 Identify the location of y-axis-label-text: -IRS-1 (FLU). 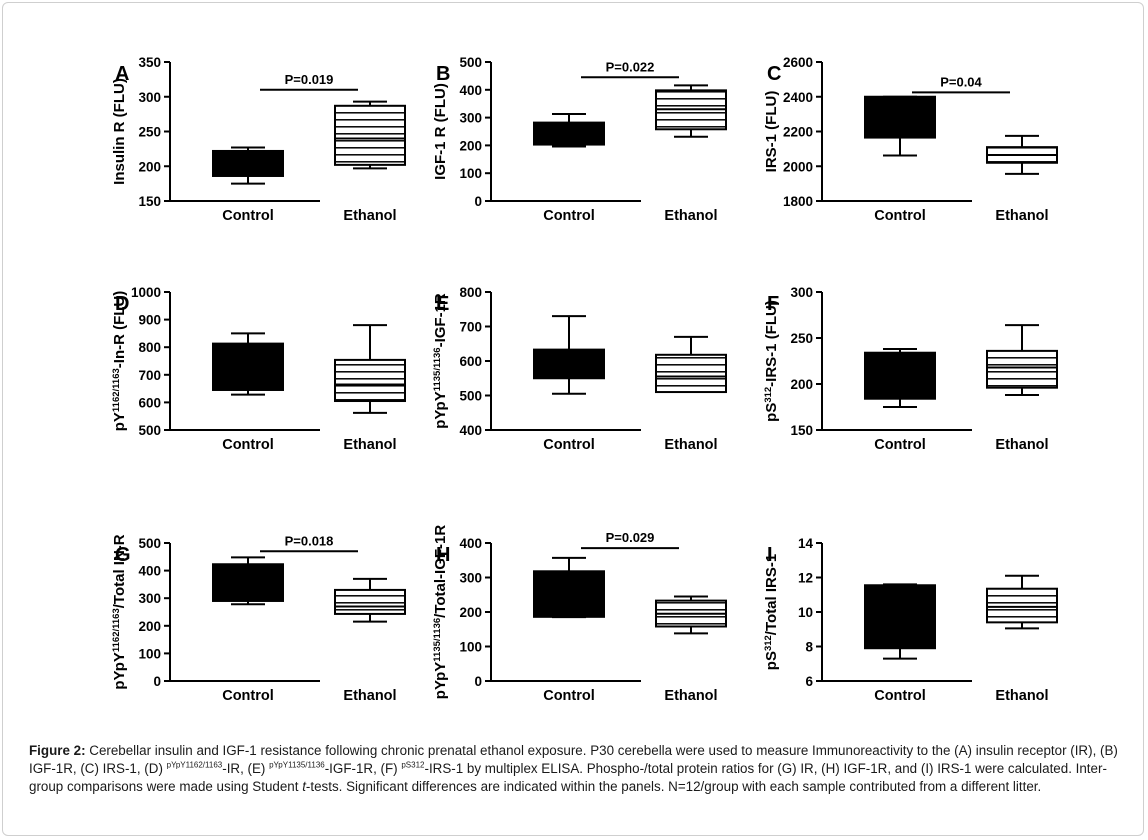
(771, 343).